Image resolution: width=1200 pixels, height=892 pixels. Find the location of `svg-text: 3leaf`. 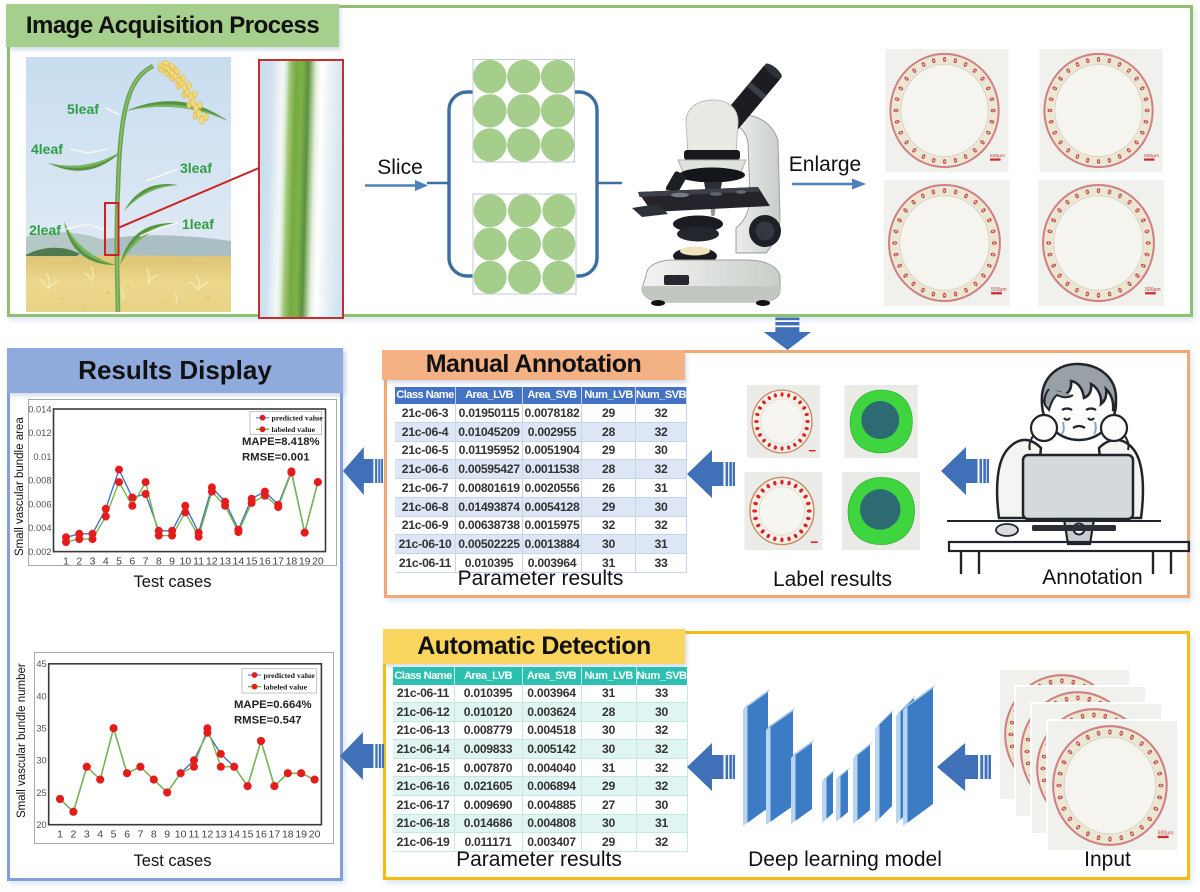

svg-text: 3leaf is located at coordinates (196, 168).